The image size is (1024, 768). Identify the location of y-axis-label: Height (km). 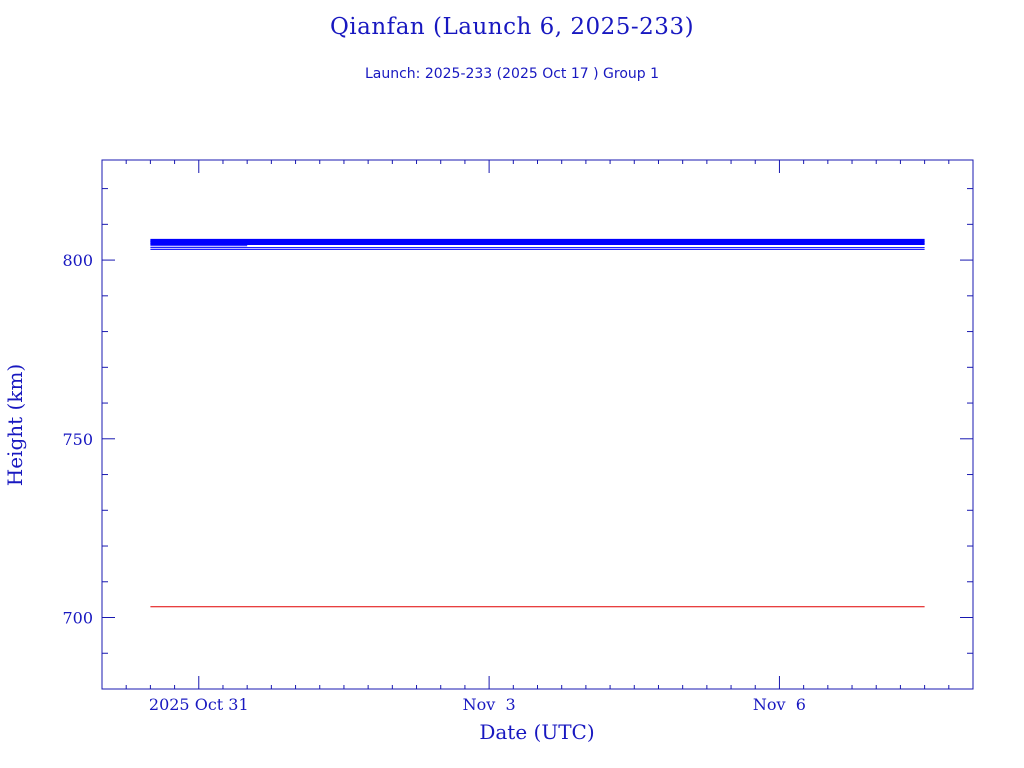
(15, 425).